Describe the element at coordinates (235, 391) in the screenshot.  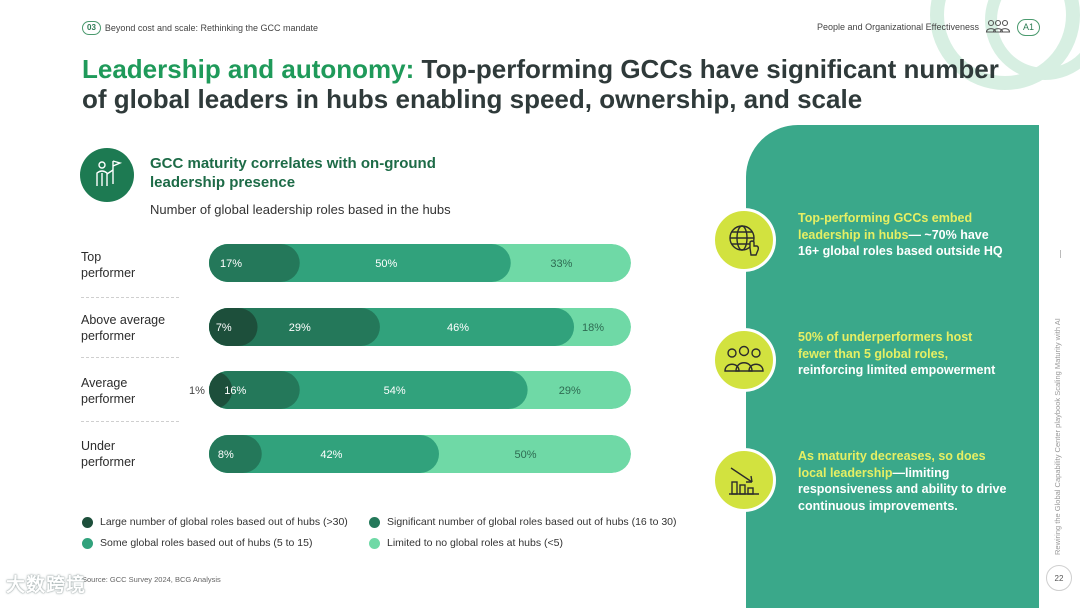
I see `bar-value-label: 16%` at that location.